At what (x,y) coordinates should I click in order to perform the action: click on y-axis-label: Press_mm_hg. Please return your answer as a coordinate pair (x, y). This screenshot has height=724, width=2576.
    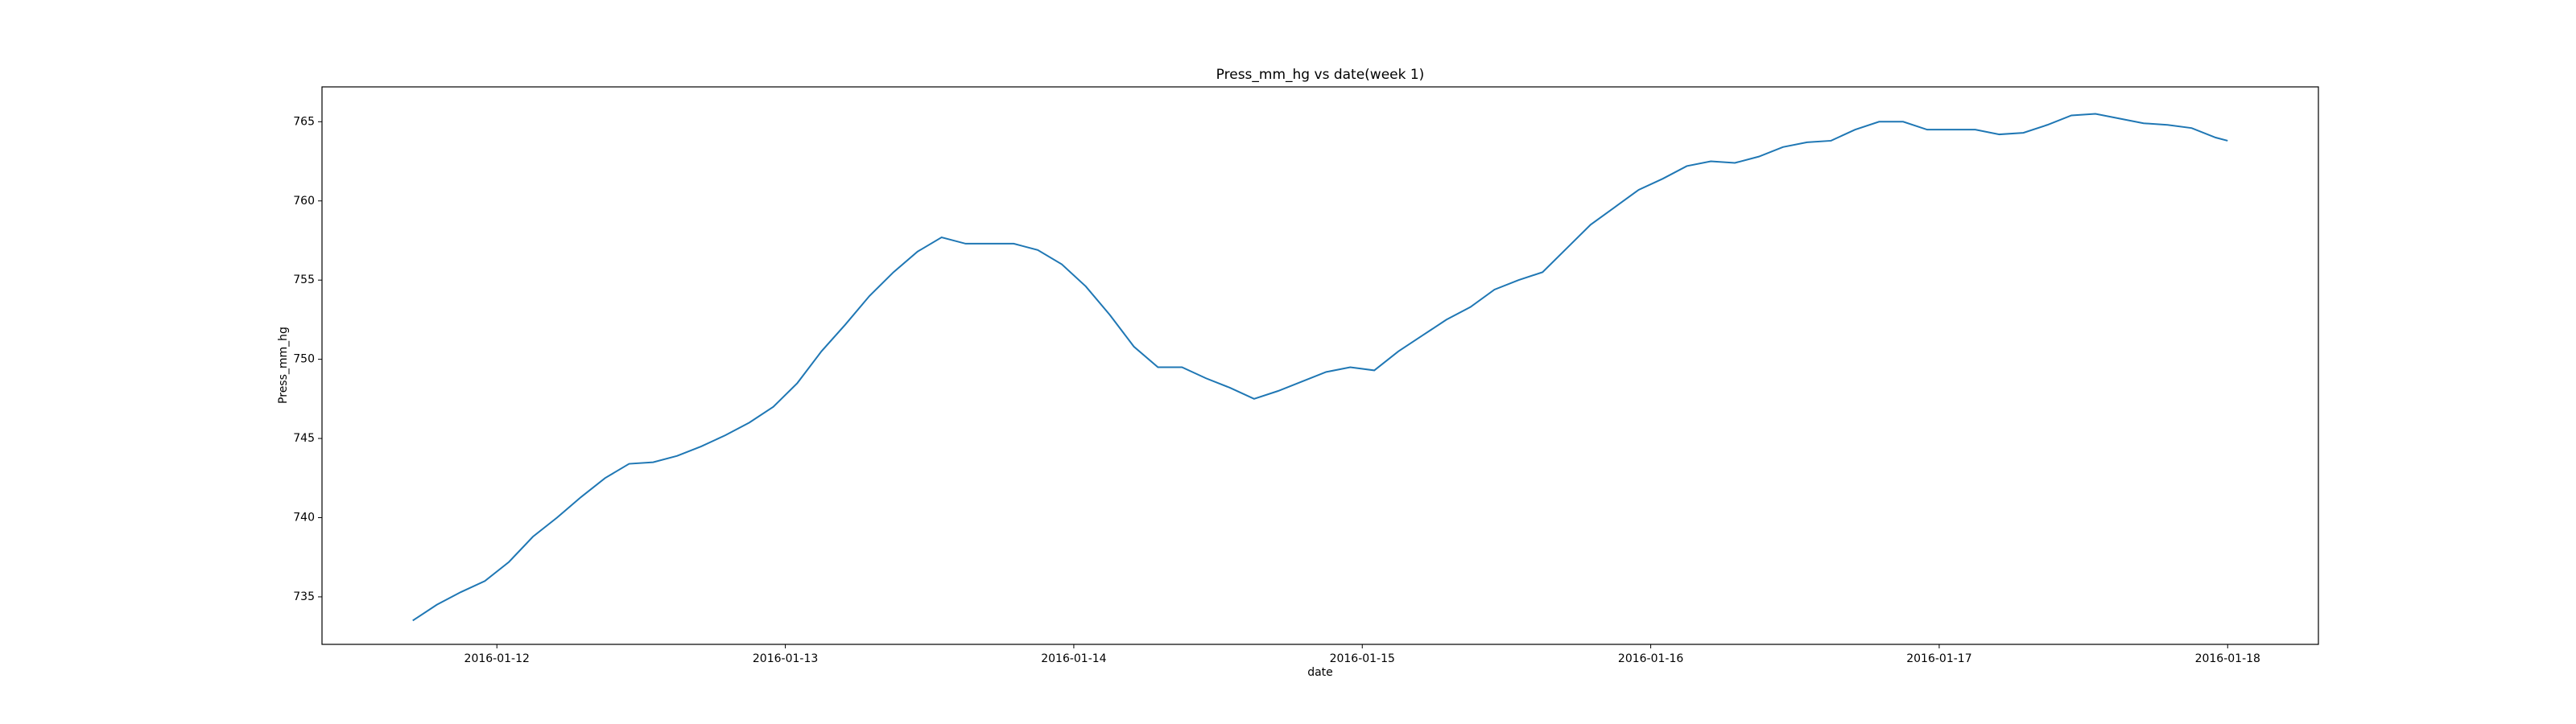
    Looking at the image, I should click on (283, 365).